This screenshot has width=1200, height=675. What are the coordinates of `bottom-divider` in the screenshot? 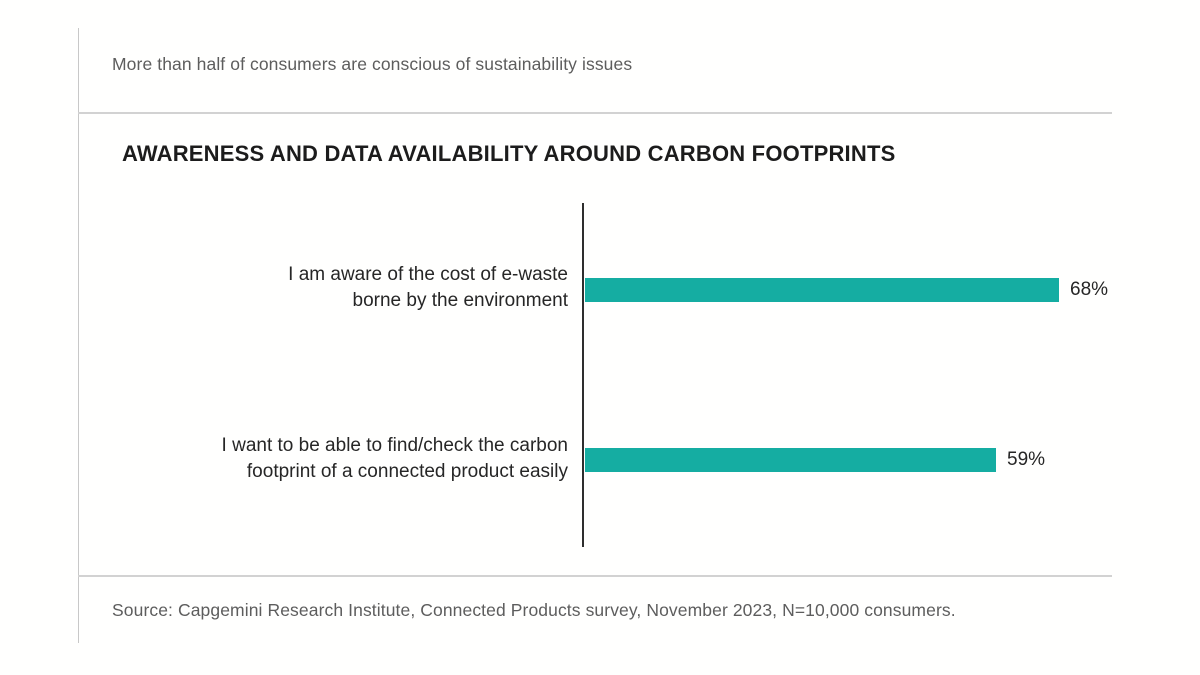 It's located at (595, 576).